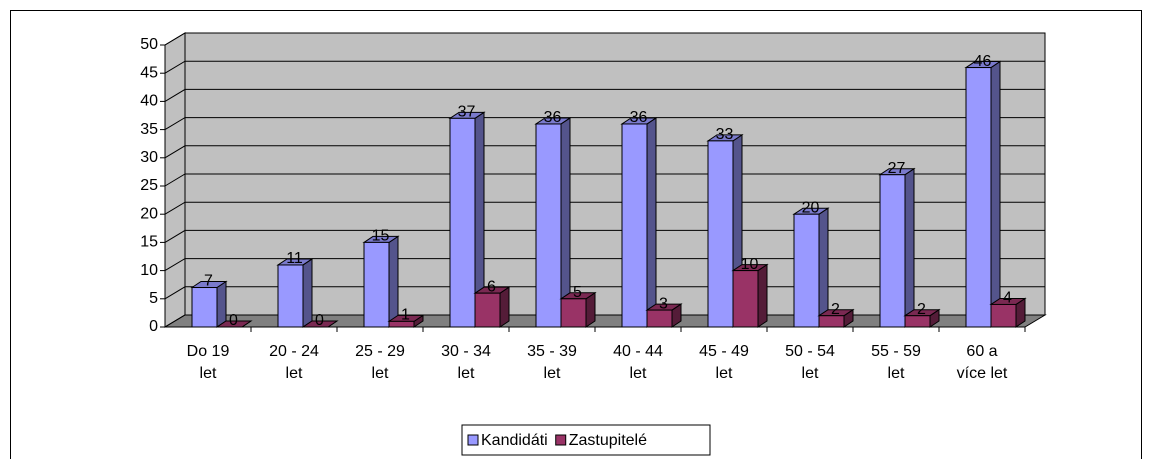 The image size is (1152, 459). Describe the element at coordinates (153, 298) in the screenshot. I see `y-tick-label: 5` at that location.